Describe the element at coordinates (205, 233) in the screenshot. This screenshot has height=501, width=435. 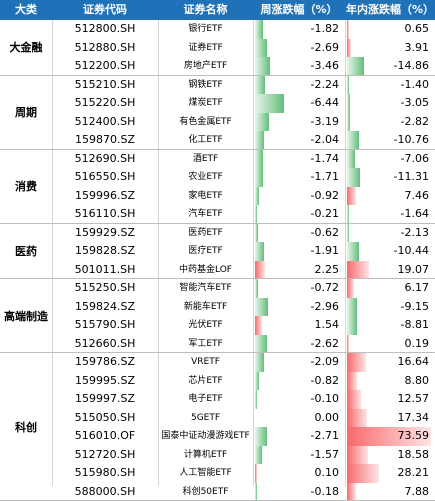
I see `security-name: 医药ETF` at that location.